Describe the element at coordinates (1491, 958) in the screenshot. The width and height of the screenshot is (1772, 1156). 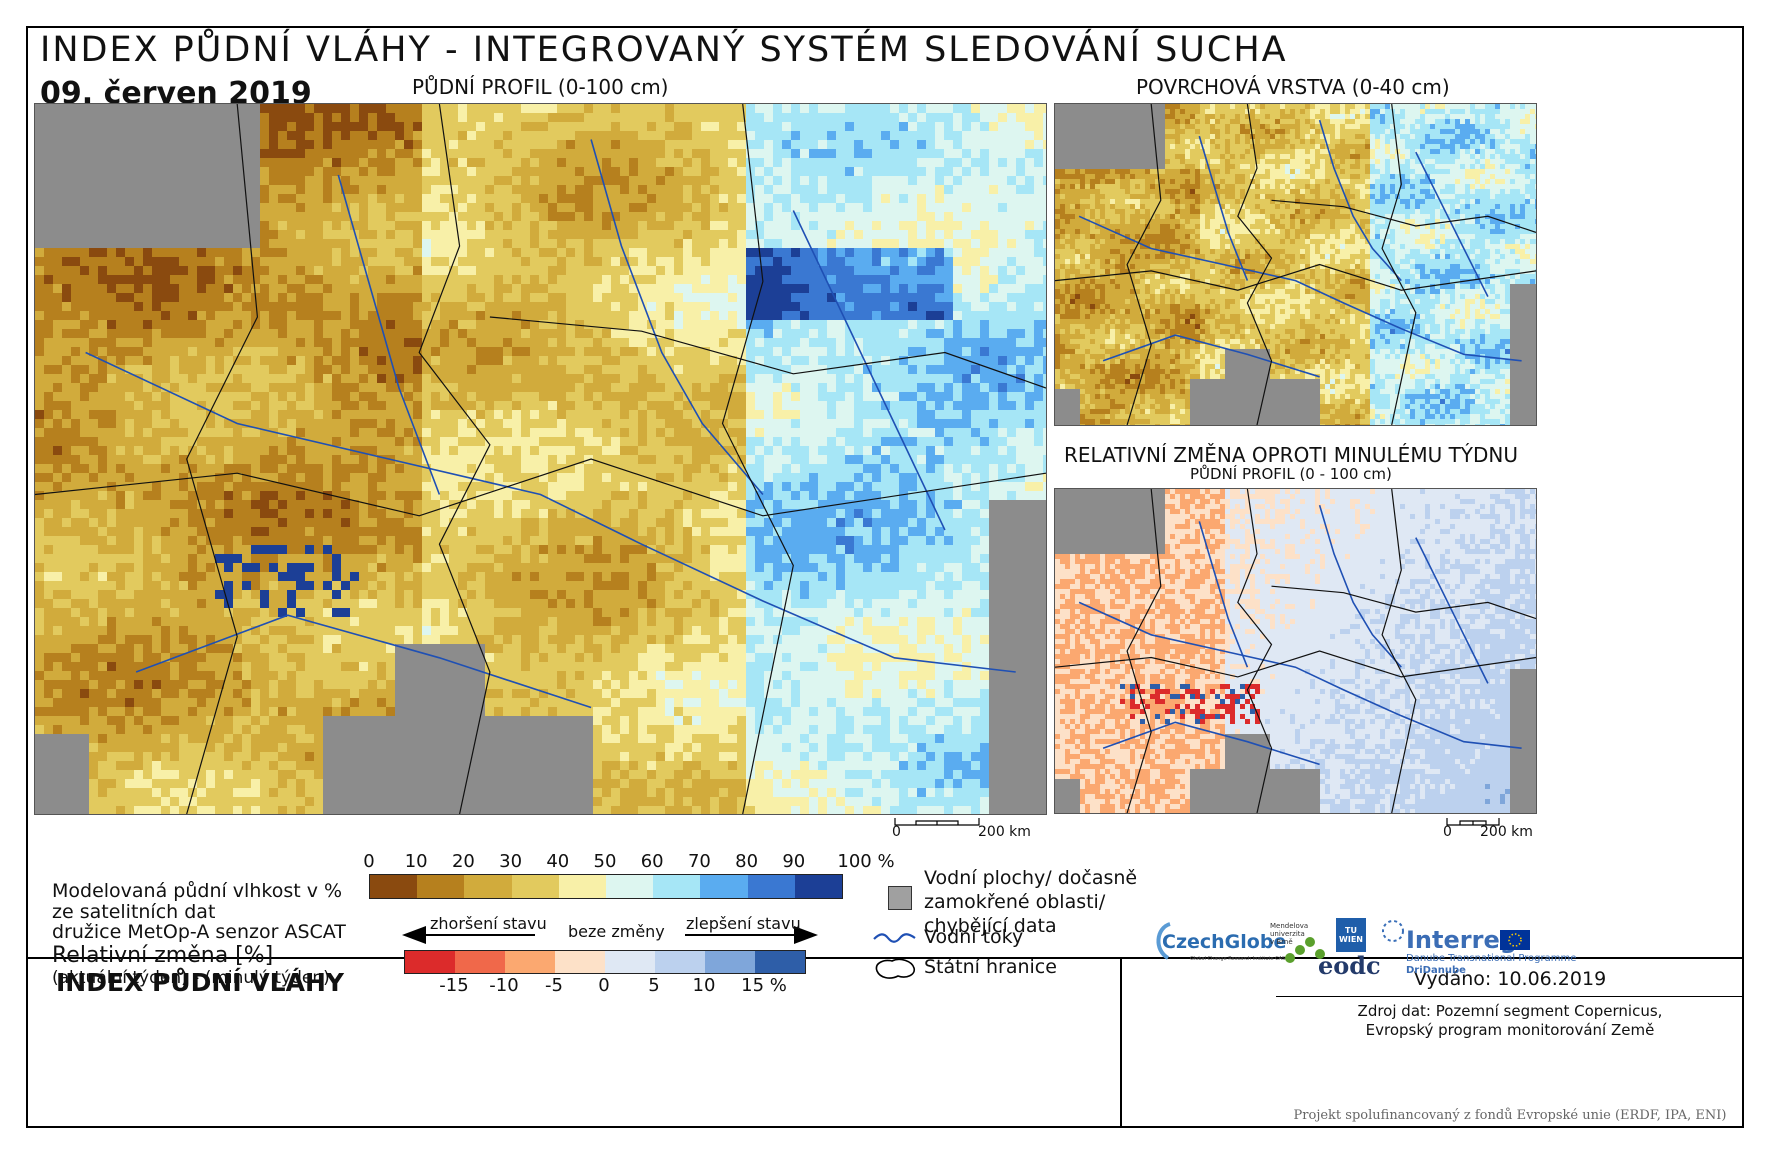
I see `interreg-sub-1: Danube Transnational Programme` at that location.